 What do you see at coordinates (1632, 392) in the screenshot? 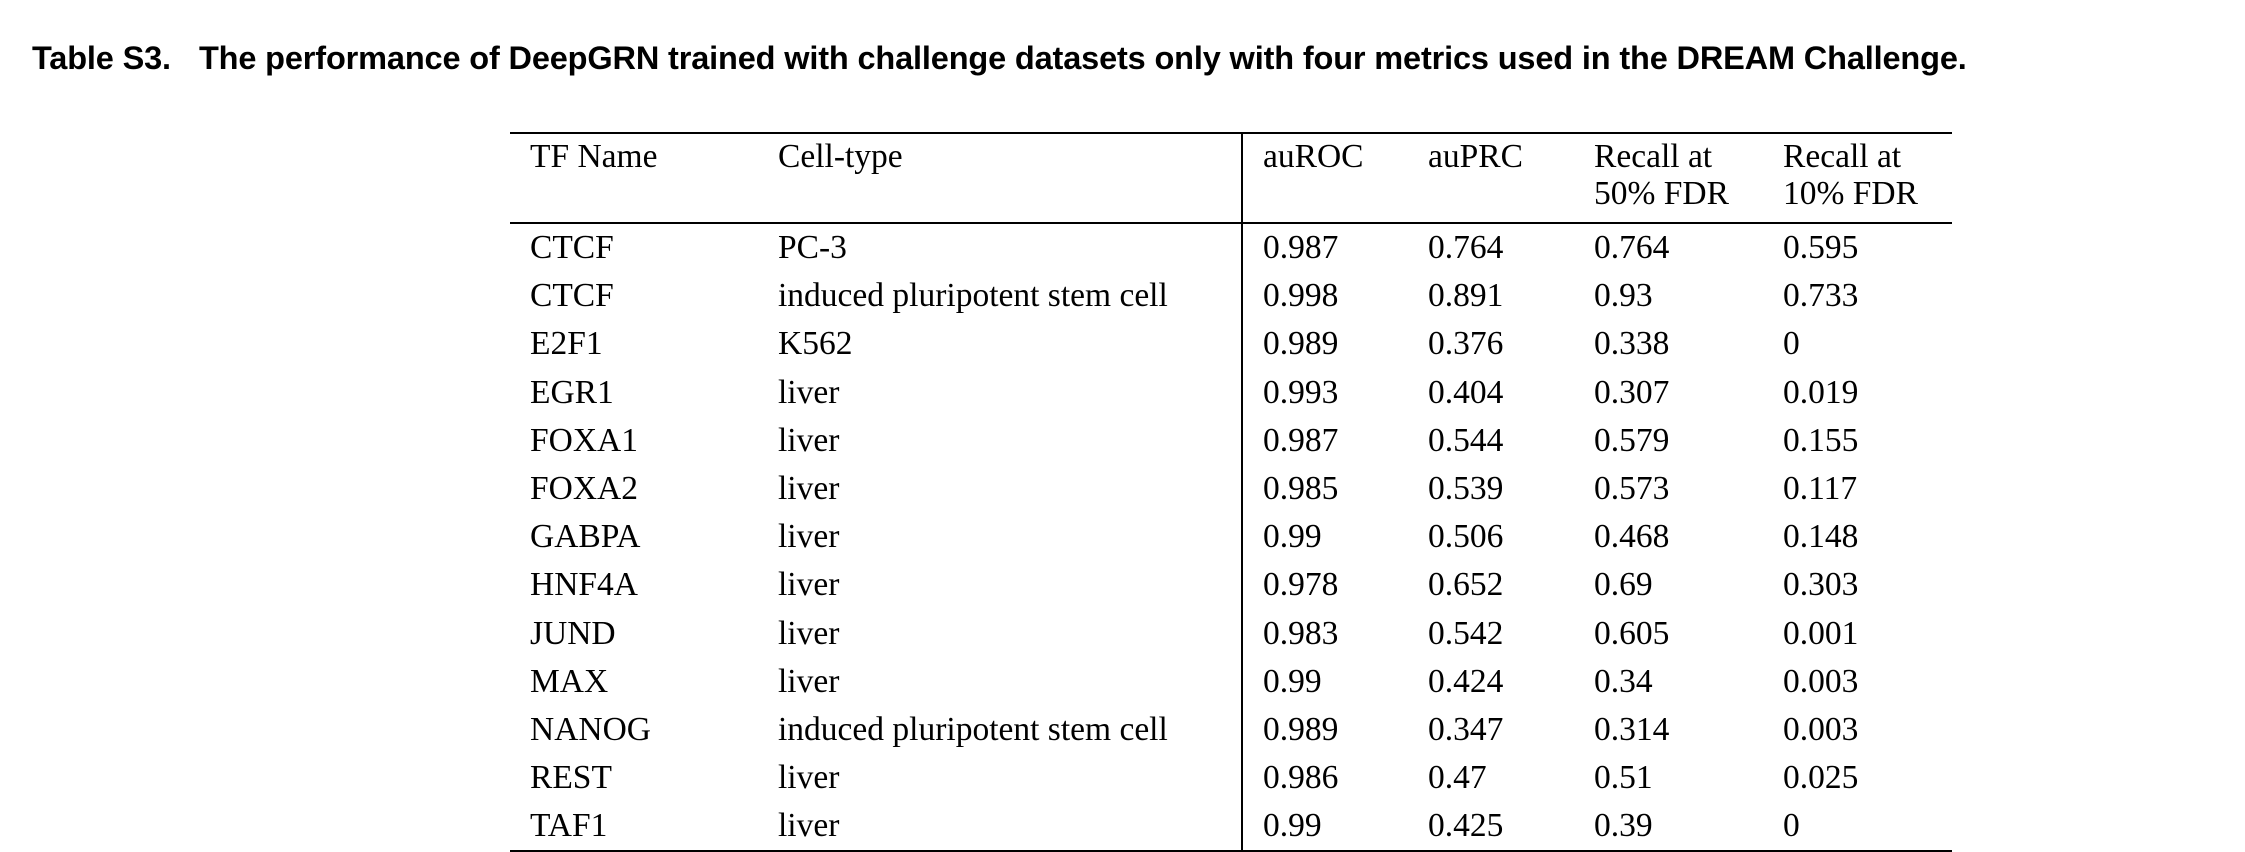
I see `cell-recall-50-fdr: 0.307` at bounding box center [1632, 392].